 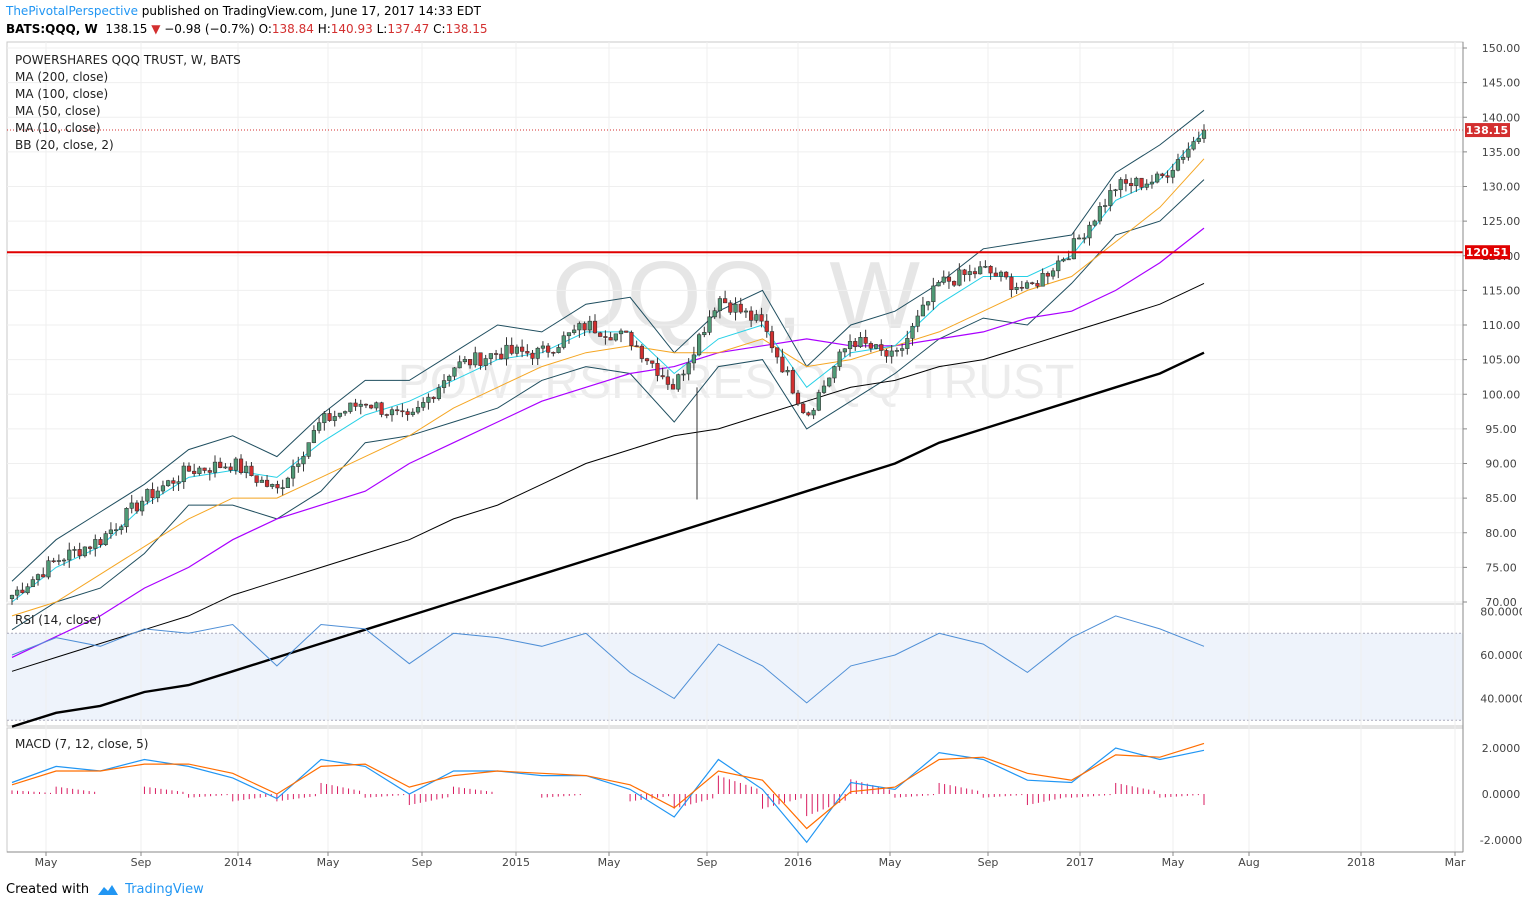 What do you see at coordinates (516, 862) in the screenshot?
I see `time-tick-label: 2015` at bounding box center [516, 862].